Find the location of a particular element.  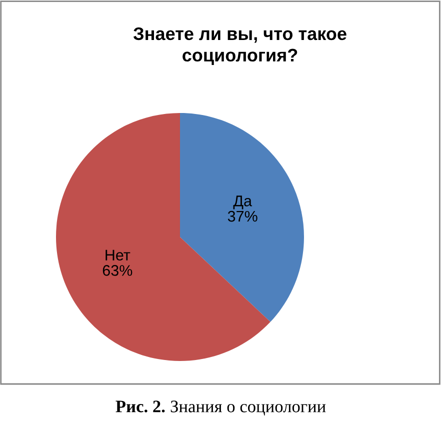

slice-label: Да is located at coordinates (242, 203).